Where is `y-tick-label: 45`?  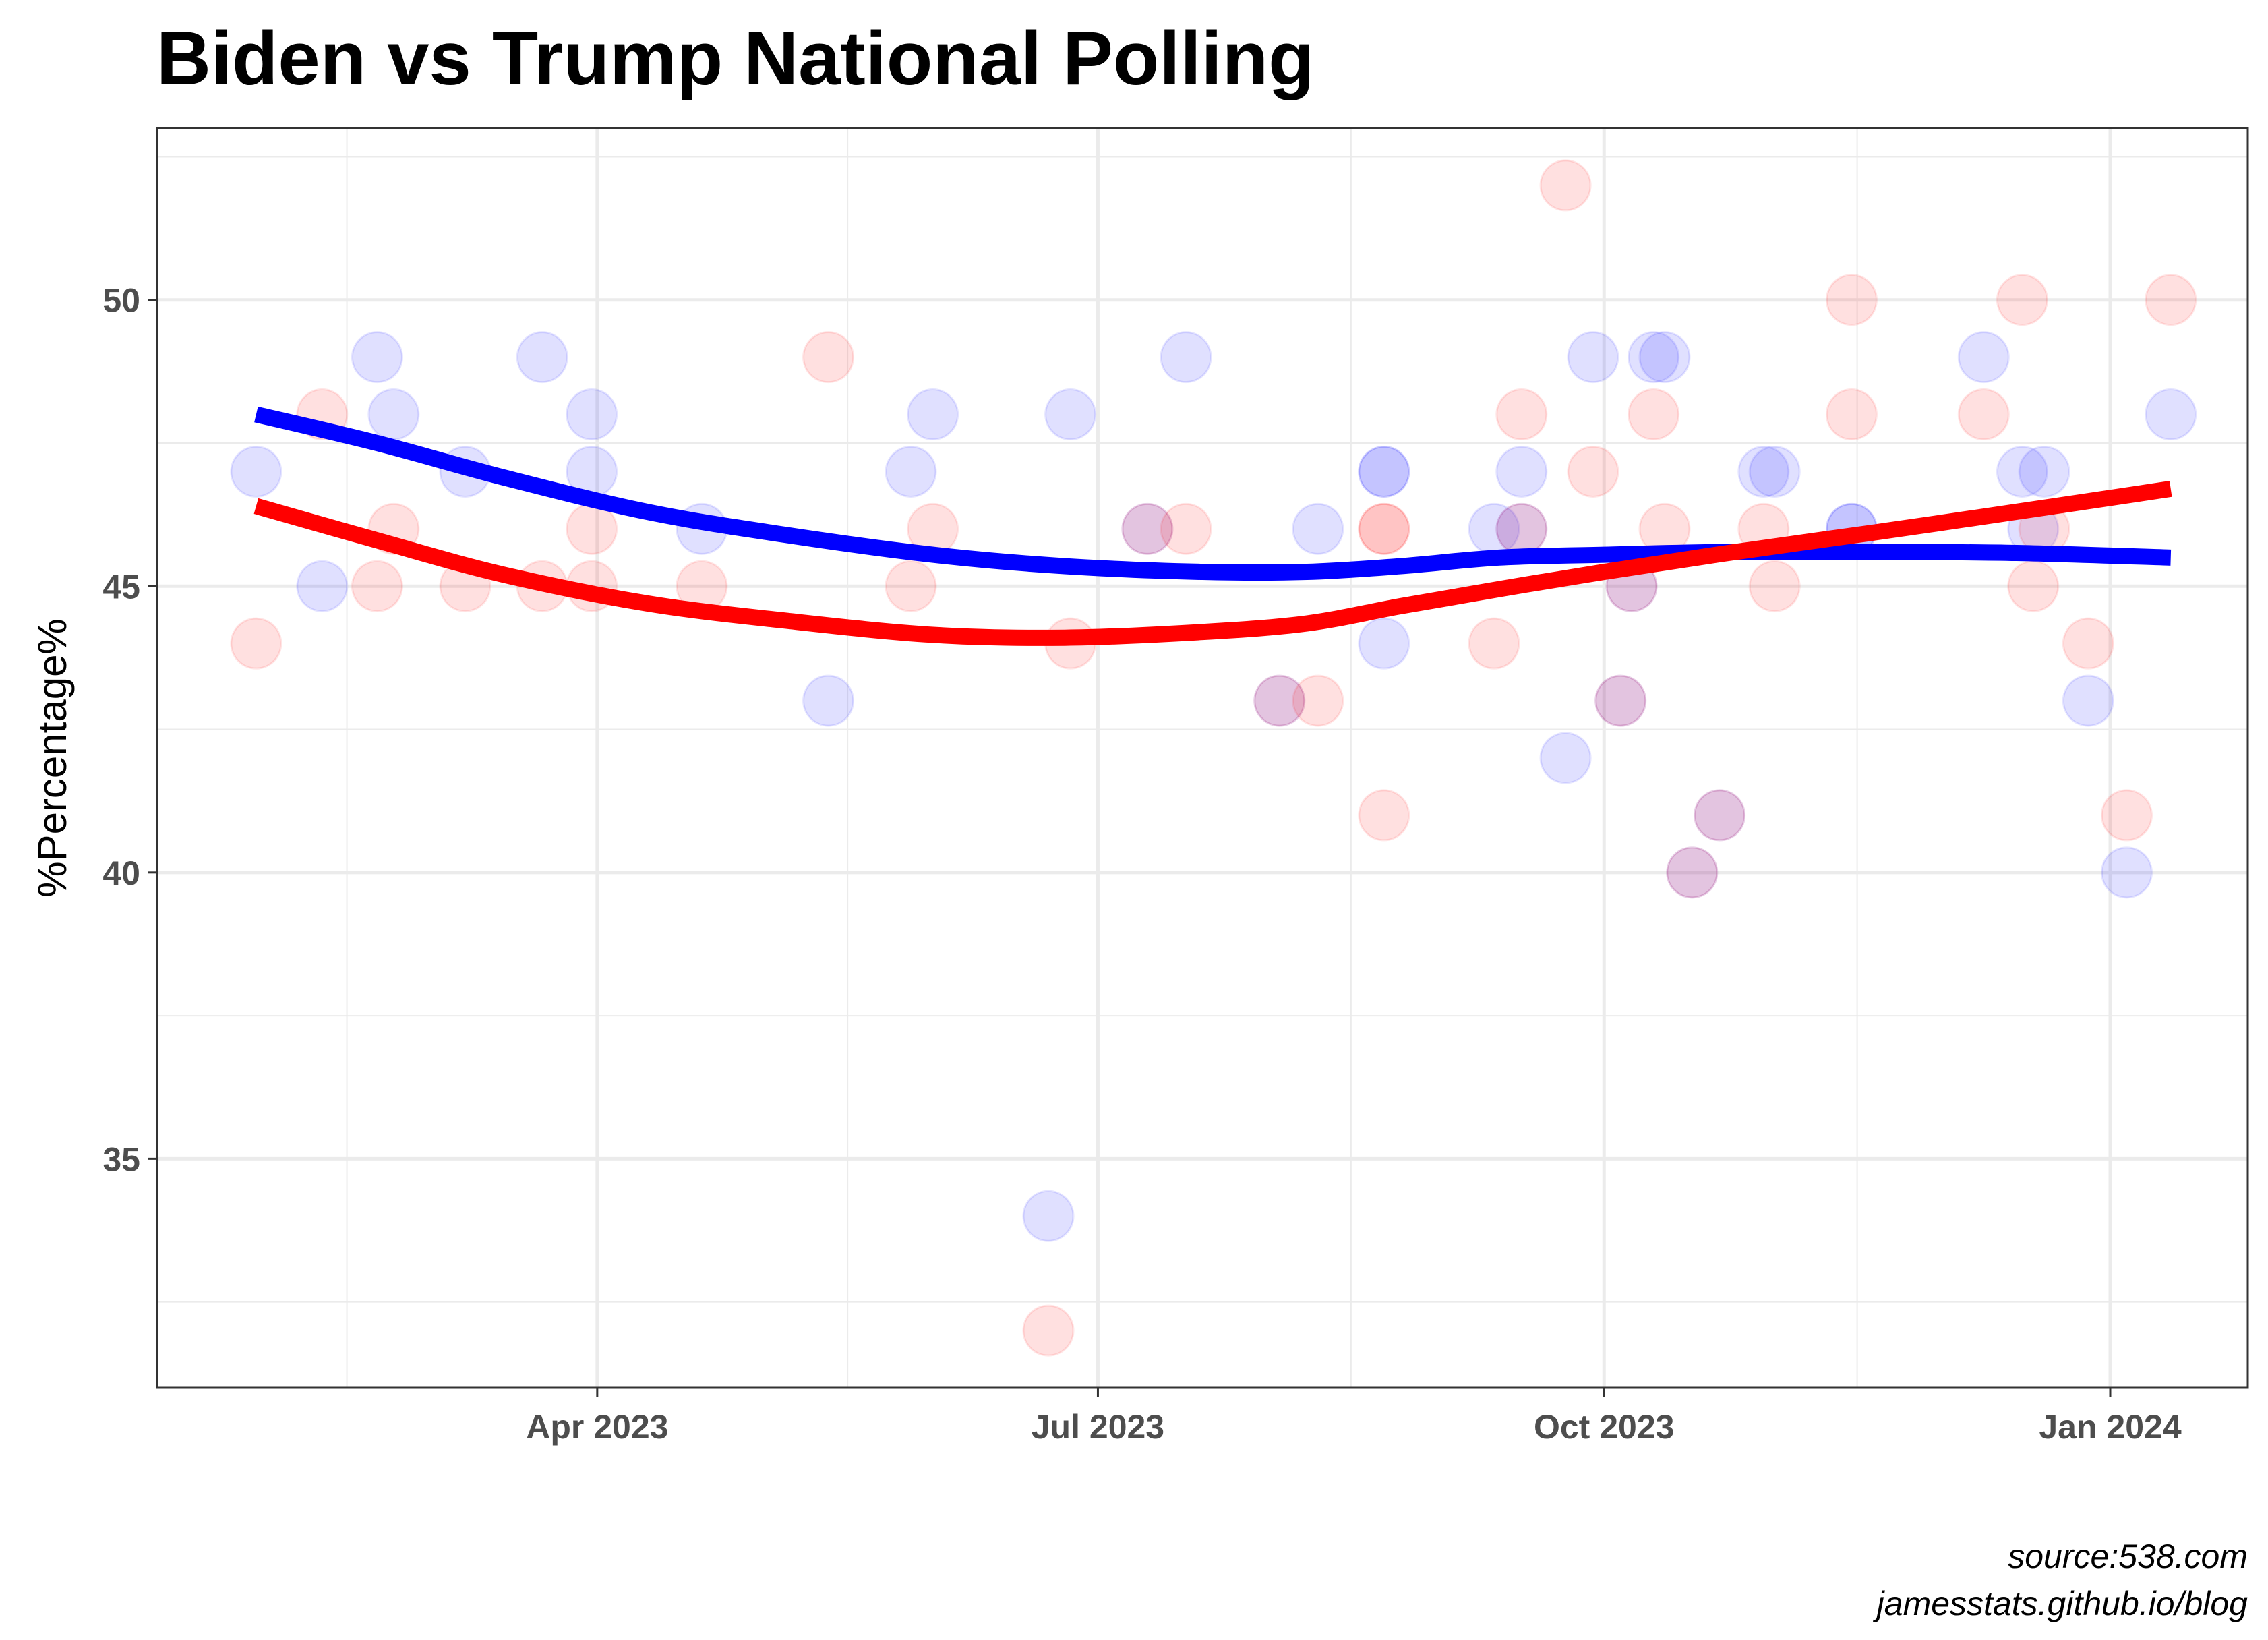 y-tick-label: 45 is located at coordinates (121, 587).